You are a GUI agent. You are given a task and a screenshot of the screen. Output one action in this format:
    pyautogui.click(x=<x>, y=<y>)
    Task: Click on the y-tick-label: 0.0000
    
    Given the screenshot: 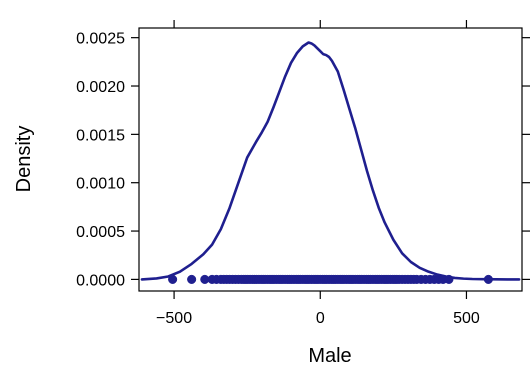 What is the action you would take?
    pyautogui.click(x=100, y=280)
    